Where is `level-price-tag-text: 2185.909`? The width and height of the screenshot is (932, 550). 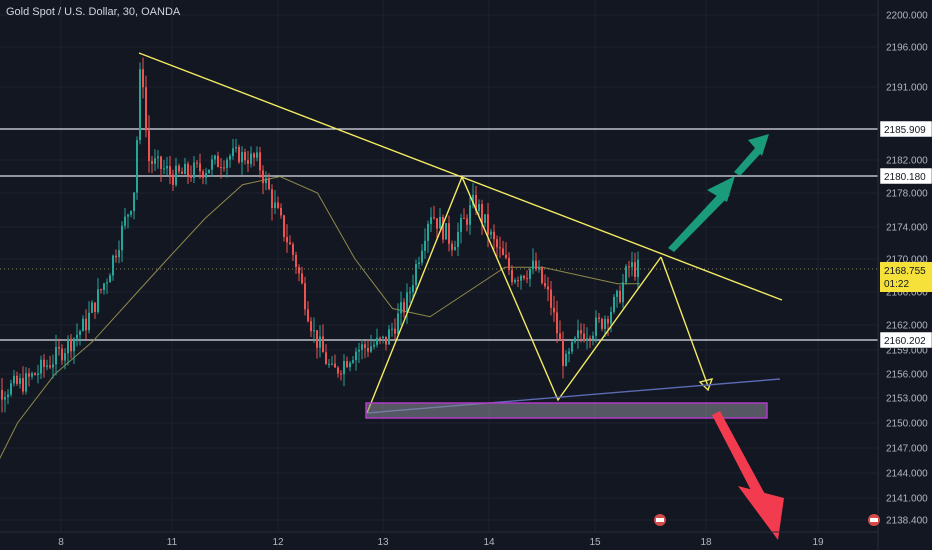
level-price-tag-text: 2185.909 is located at coordinates (905, 130).